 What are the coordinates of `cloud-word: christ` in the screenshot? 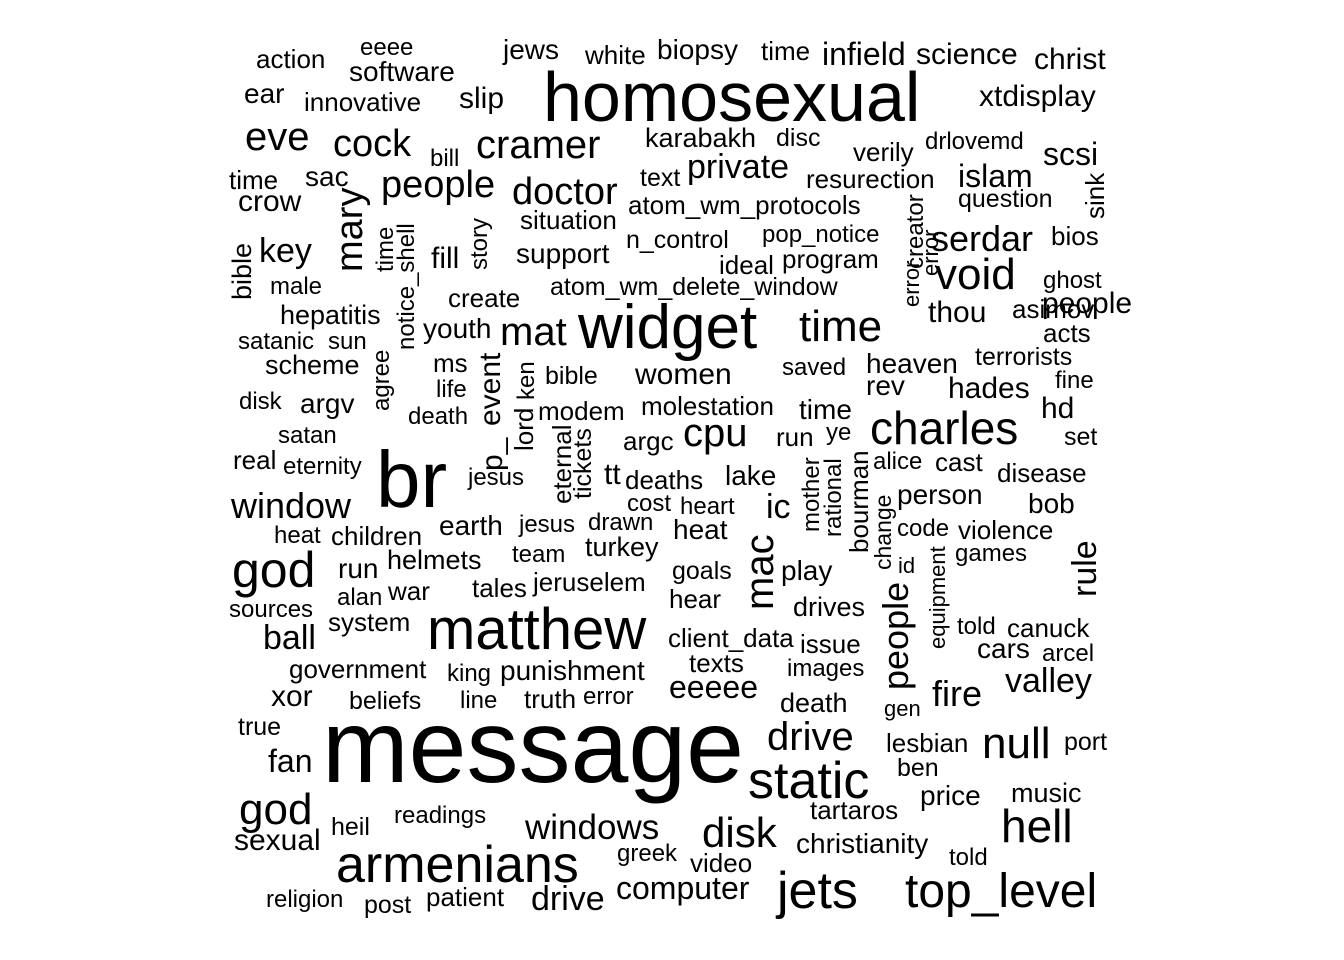 It's located at (1070, 59).